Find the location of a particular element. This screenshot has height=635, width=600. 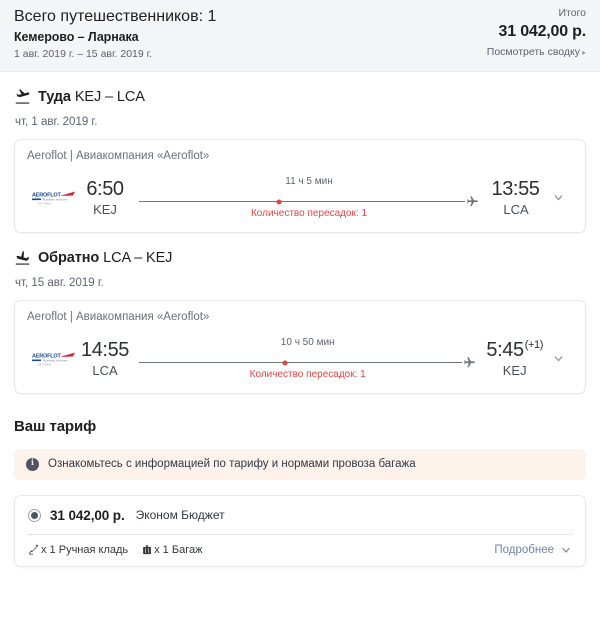

baggage-item-carryon: x 1 Ручная кладь is located at coordinates (78, 550).